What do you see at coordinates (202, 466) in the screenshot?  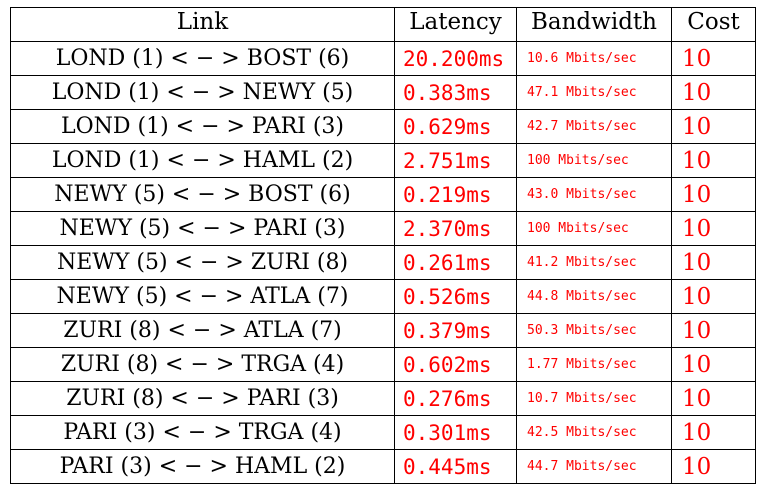 I see `link-cell: PARI (3) < − > HAML (2)` at bounding box center [202, 466].